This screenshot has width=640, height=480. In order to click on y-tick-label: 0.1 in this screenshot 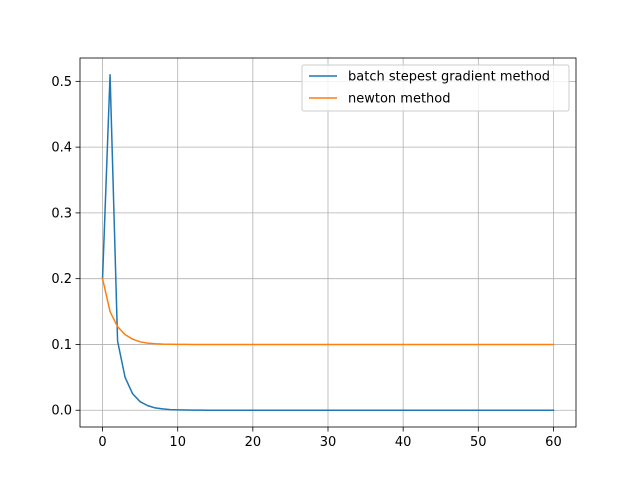, I will do `click(61, 345)`.